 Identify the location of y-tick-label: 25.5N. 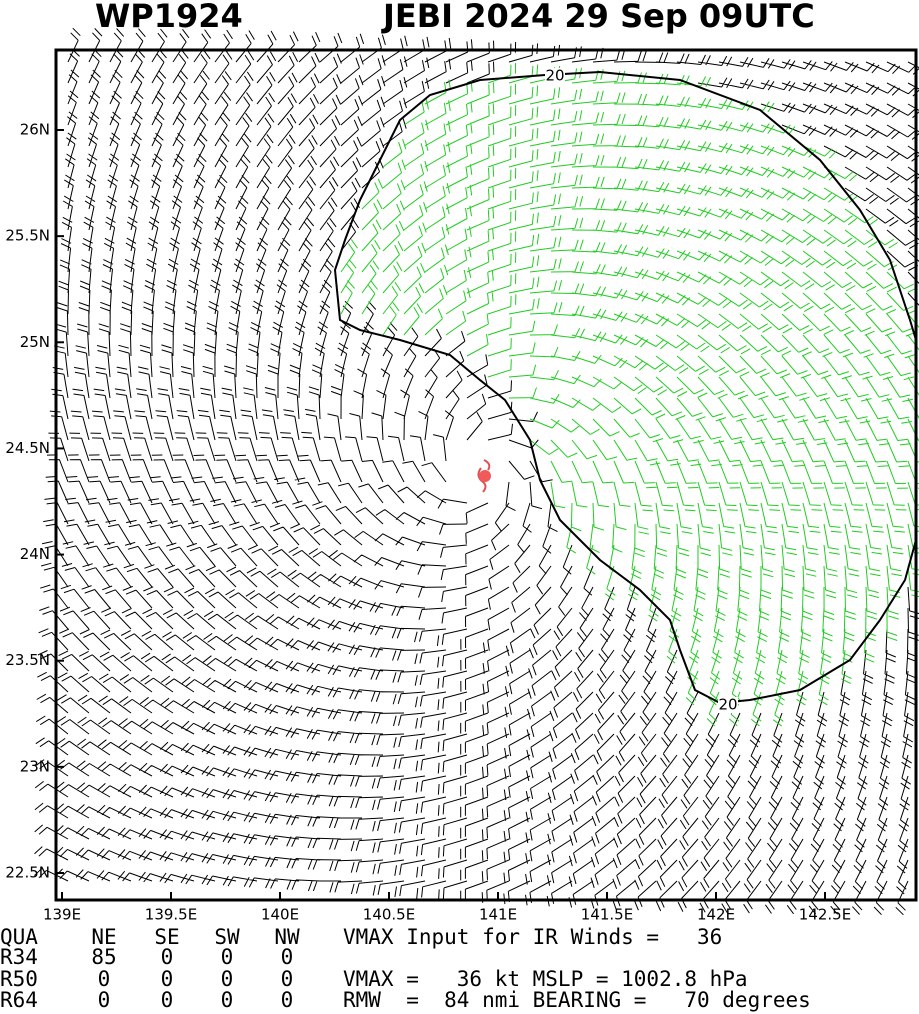
(27, 236).